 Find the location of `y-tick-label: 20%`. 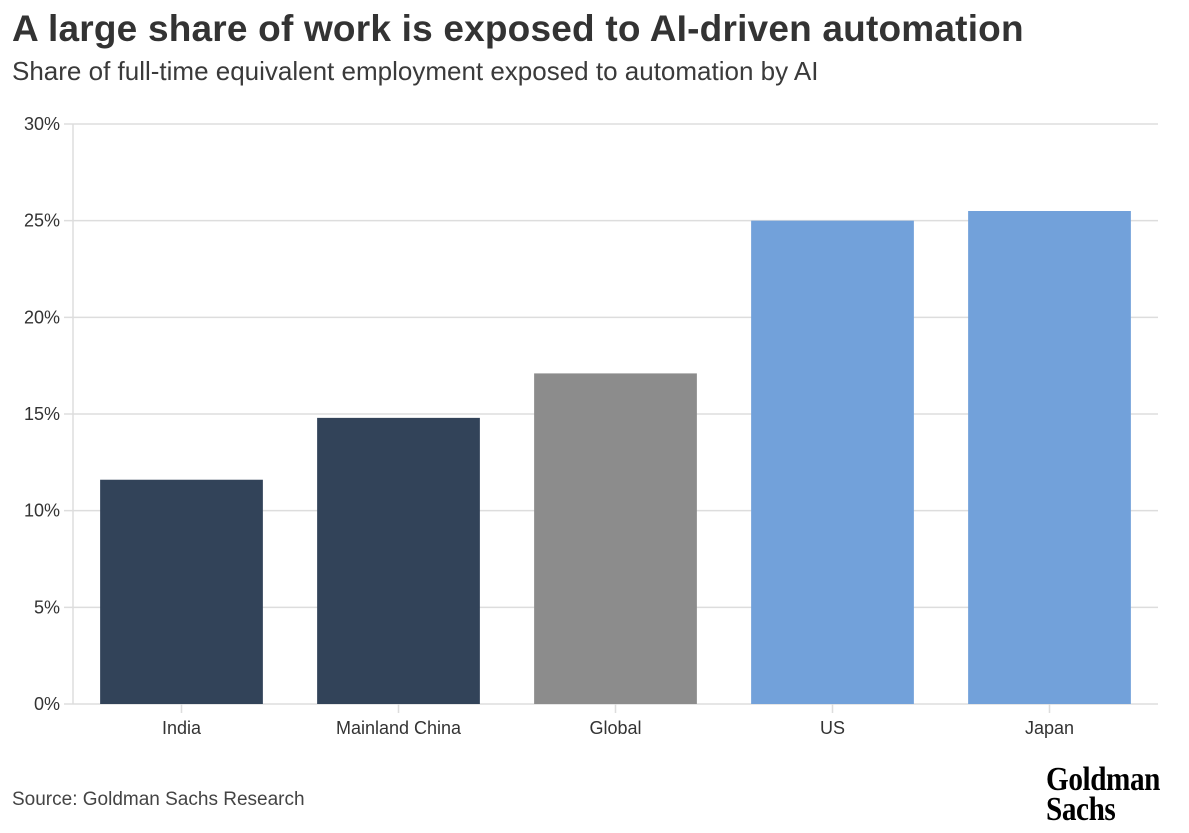

y-tick-label: 20% is located at coordinates (42, 317).